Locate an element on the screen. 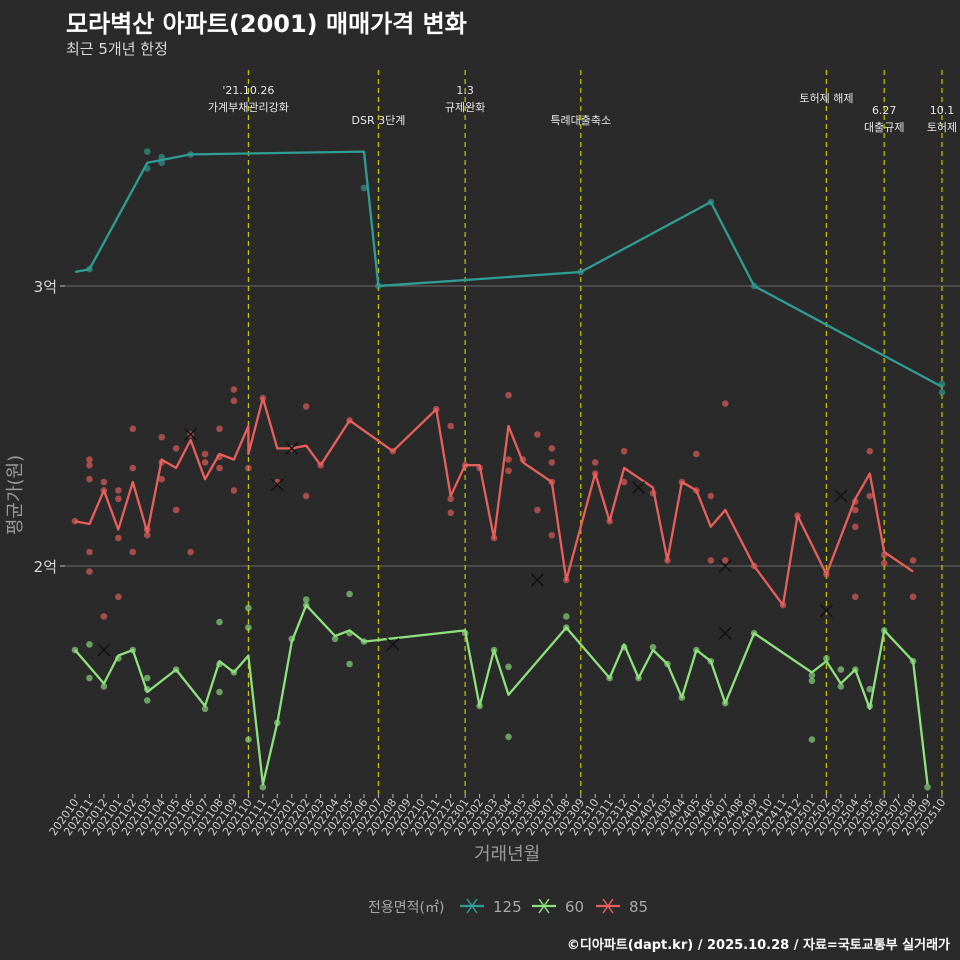 The width and height of the screenshot is (960, 960). annotation-text: '21.10.26 is located at coordinates (248, 90).